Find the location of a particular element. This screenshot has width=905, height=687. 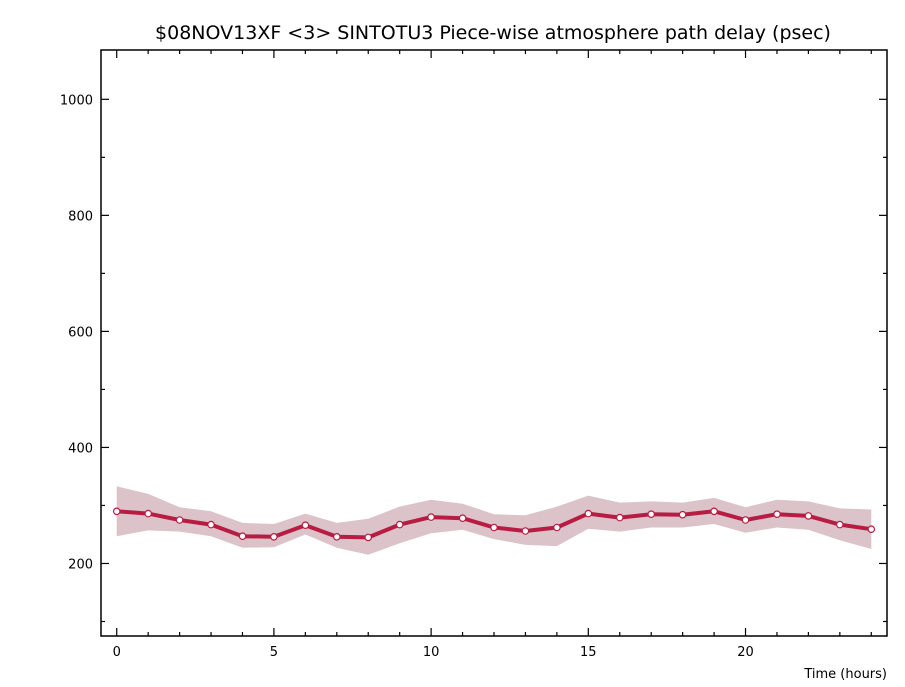

uncertainty-band-layer is located at coordinates (494, 520).